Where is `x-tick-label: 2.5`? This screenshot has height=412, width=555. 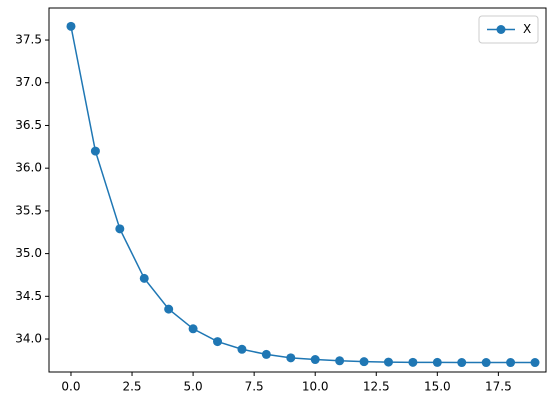
x-tick-label: 2.5 is located at coordinates (131, 387).